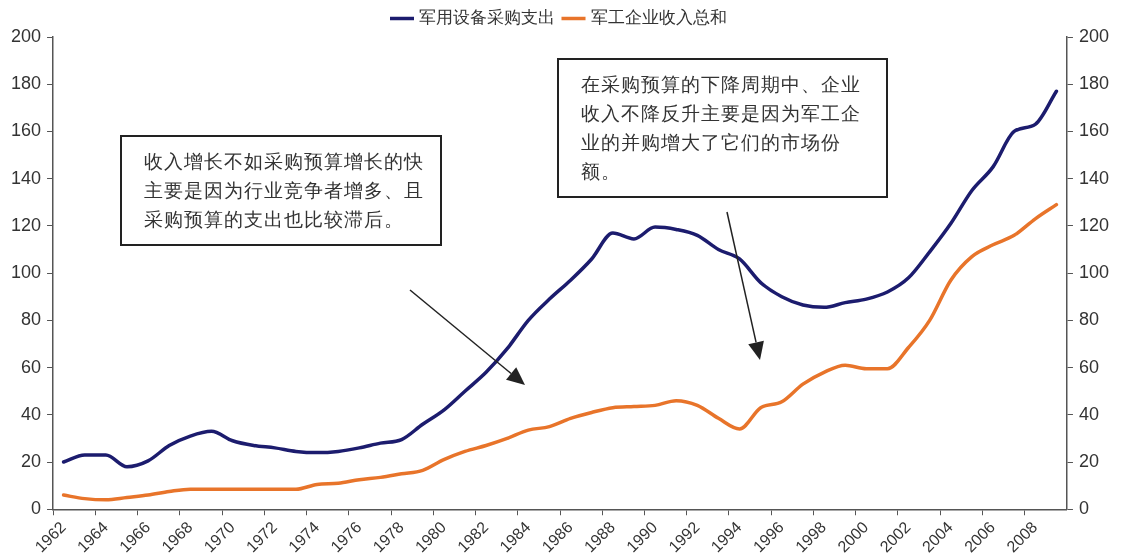 Image resolution: width=1125 pixels, height=560 pixels. What do you see at coordinates (1094, 83) in the screenshot?
I see `y2-tick-label: 180` at bounding box center [1094, 83].